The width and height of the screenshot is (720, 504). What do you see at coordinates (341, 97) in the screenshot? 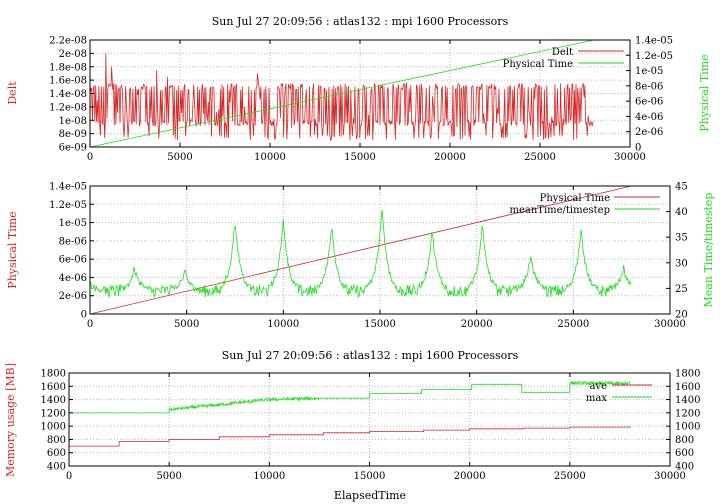
I see `series-delt-line` at bounding box center [341, 97].